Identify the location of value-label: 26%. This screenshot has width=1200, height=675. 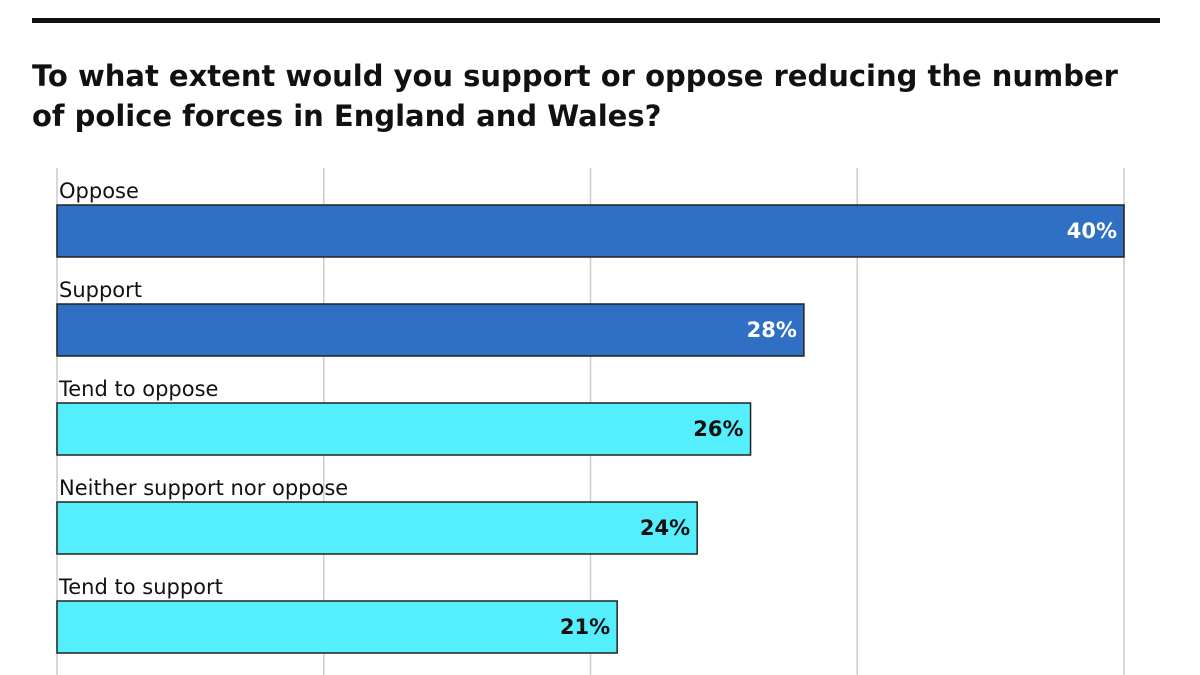
(718, 429).